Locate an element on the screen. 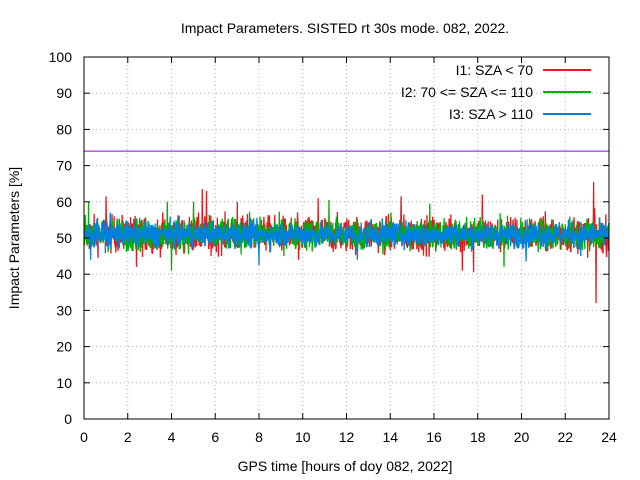  y-tick-label: 70 is located at coordinates (64, 166).